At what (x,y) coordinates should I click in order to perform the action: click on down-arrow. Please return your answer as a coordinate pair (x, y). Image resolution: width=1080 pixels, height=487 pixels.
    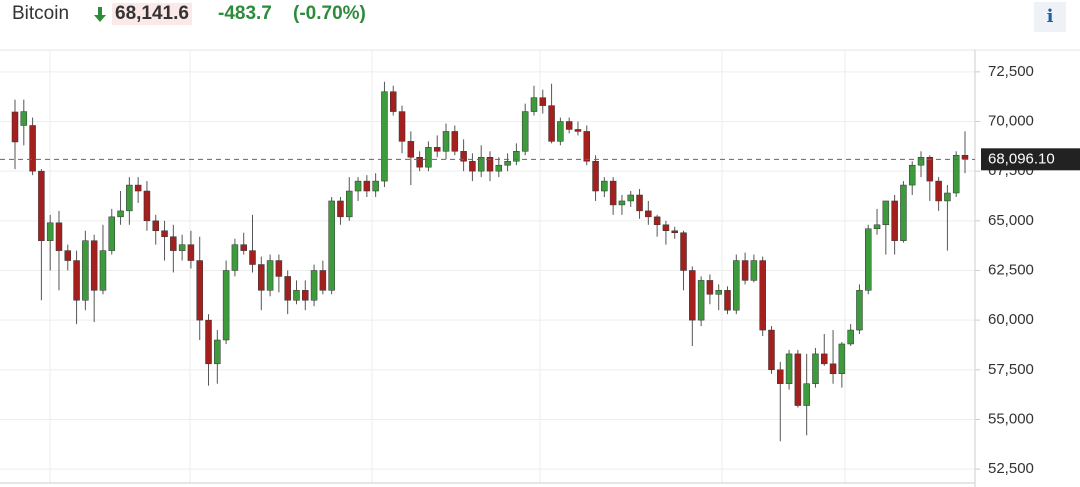
    Looking at the image, I should click on (100, 14).